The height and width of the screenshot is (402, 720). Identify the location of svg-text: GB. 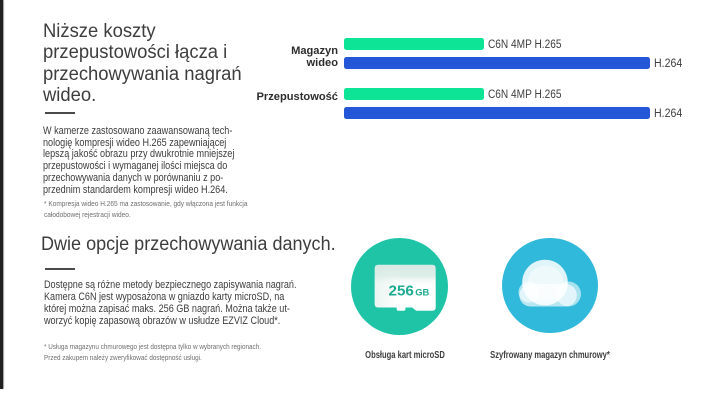
(422, 291).